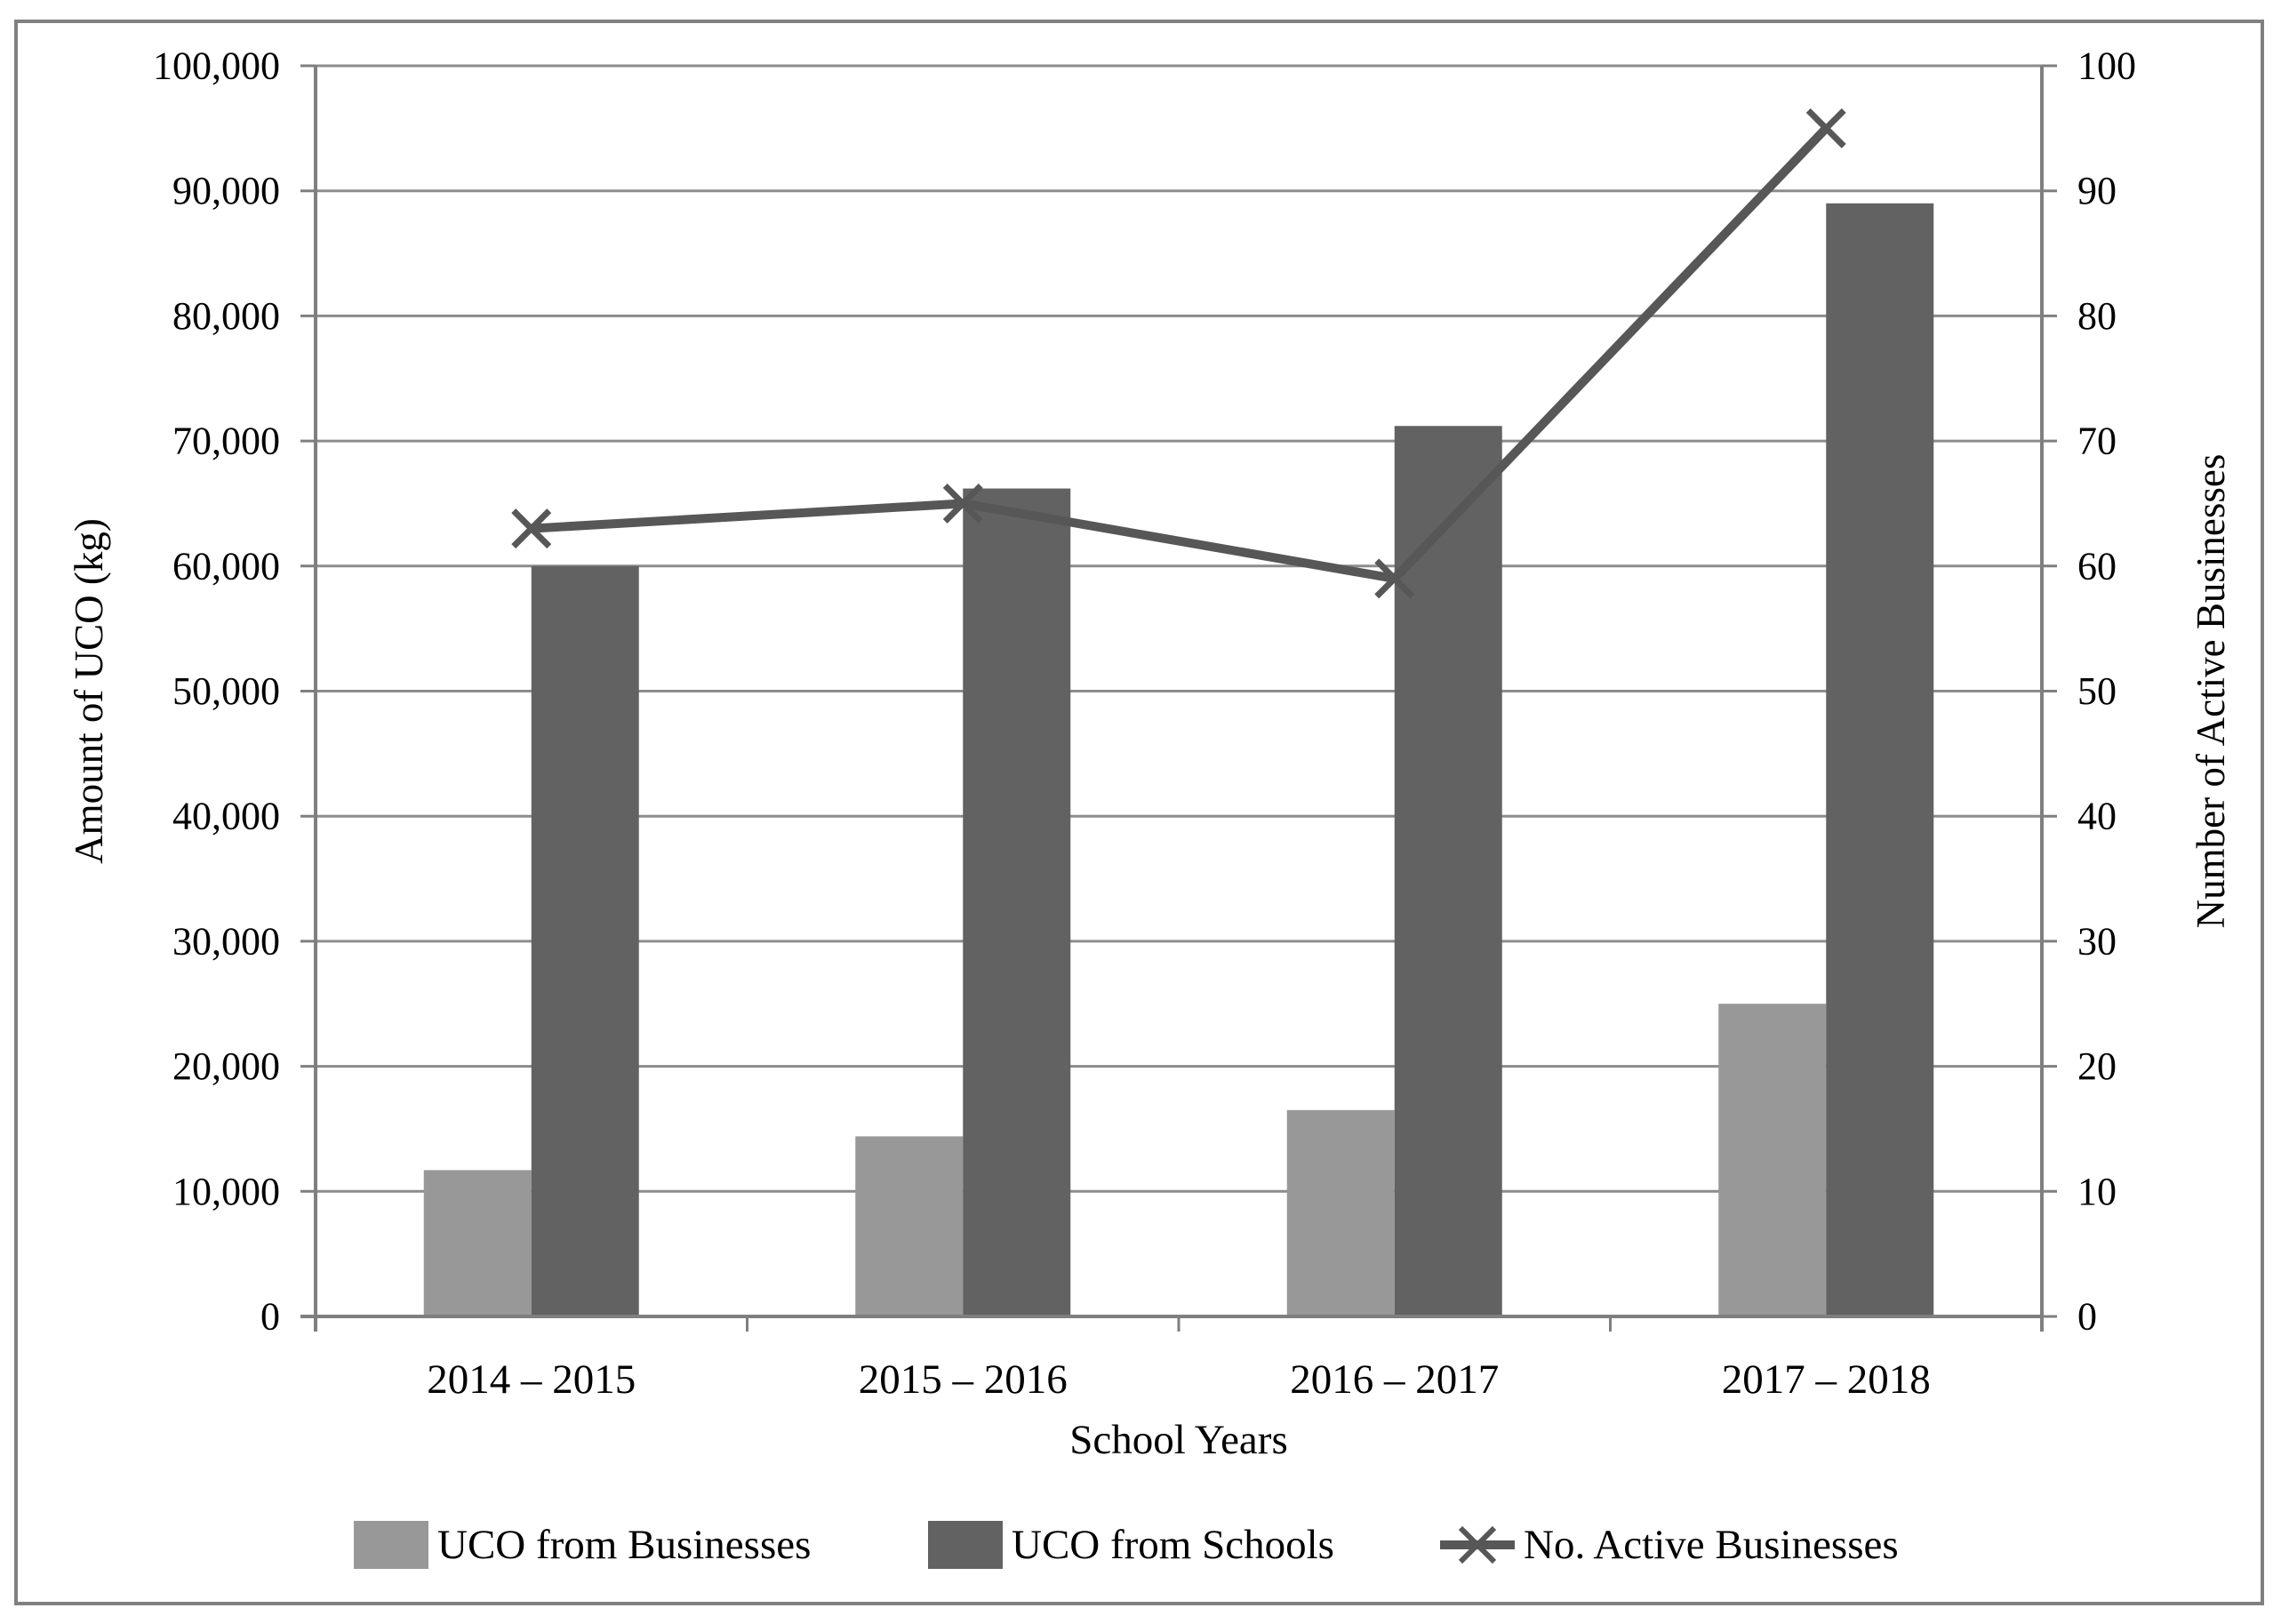 The image size is (2281, 1624). I want to click on legend-label-uco-from-businesses: UCO from Businesses, so click(624, 1545).